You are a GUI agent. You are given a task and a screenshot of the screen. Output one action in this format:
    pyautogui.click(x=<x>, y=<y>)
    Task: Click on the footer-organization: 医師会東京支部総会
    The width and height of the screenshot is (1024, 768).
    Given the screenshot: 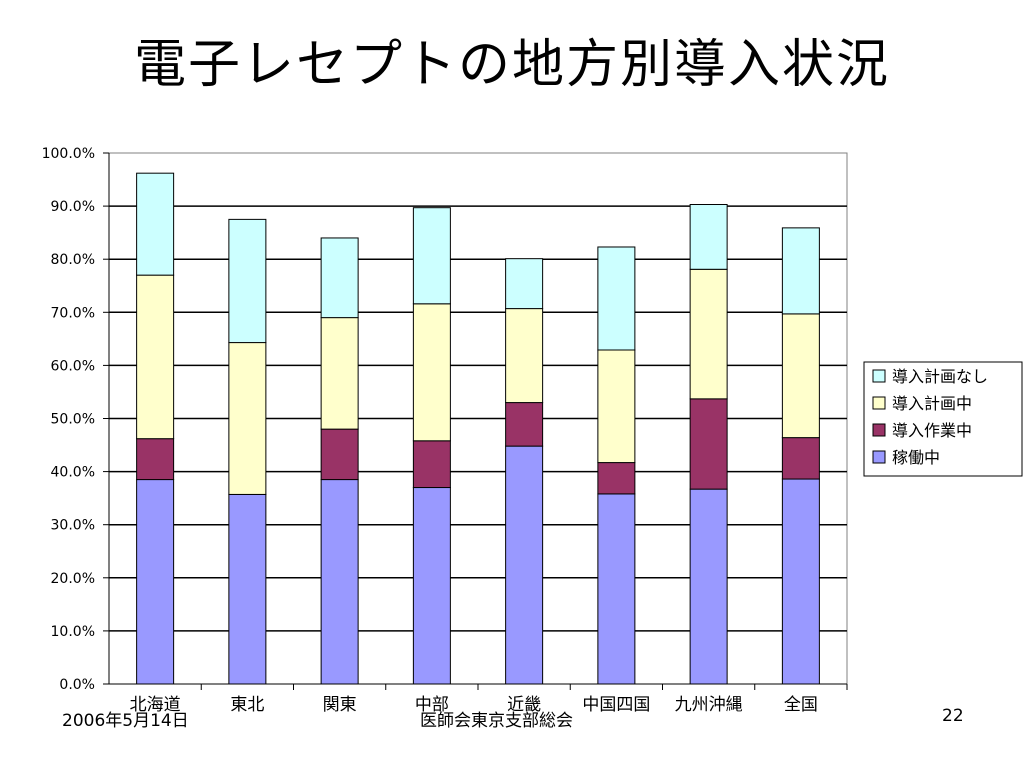 What is the action you would take?
    pyautogui.click(x=496, y=721)
    